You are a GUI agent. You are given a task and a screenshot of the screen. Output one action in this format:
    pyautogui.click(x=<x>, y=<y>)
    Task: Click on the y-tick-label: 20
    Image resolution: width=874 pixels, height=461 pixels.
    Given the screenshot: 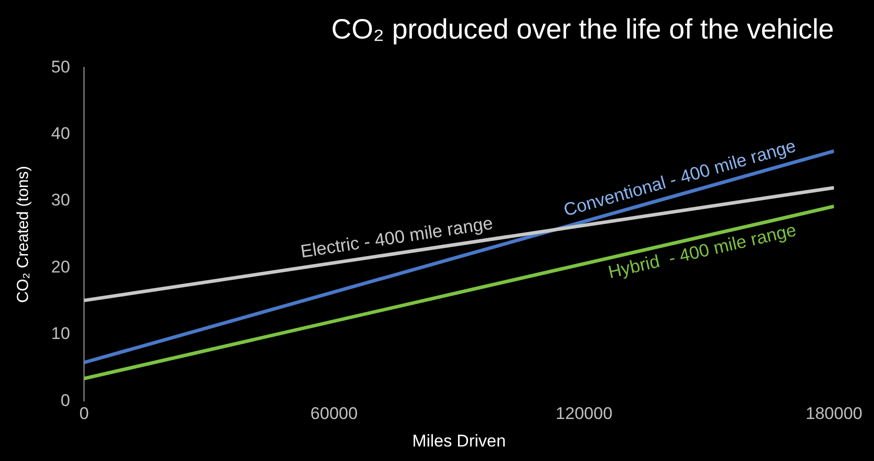 What is the action you would take?
    pyautogui.click(x=60, y=266)
    